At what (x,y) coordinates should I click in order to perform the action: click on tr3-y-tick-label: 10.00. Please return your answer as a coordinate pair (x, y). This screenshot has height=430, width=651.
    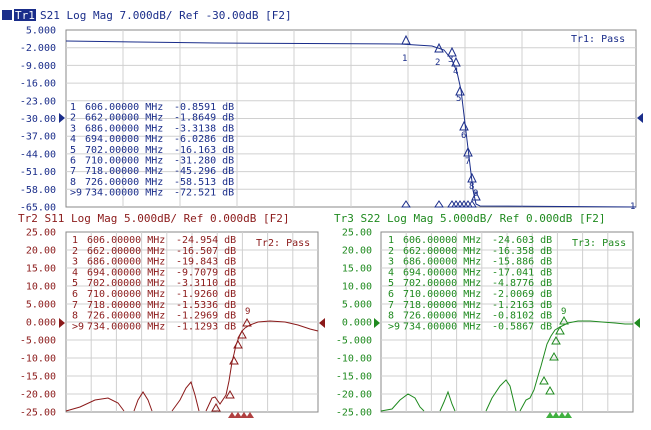
    Looking at the image, I should click on (357, 287).